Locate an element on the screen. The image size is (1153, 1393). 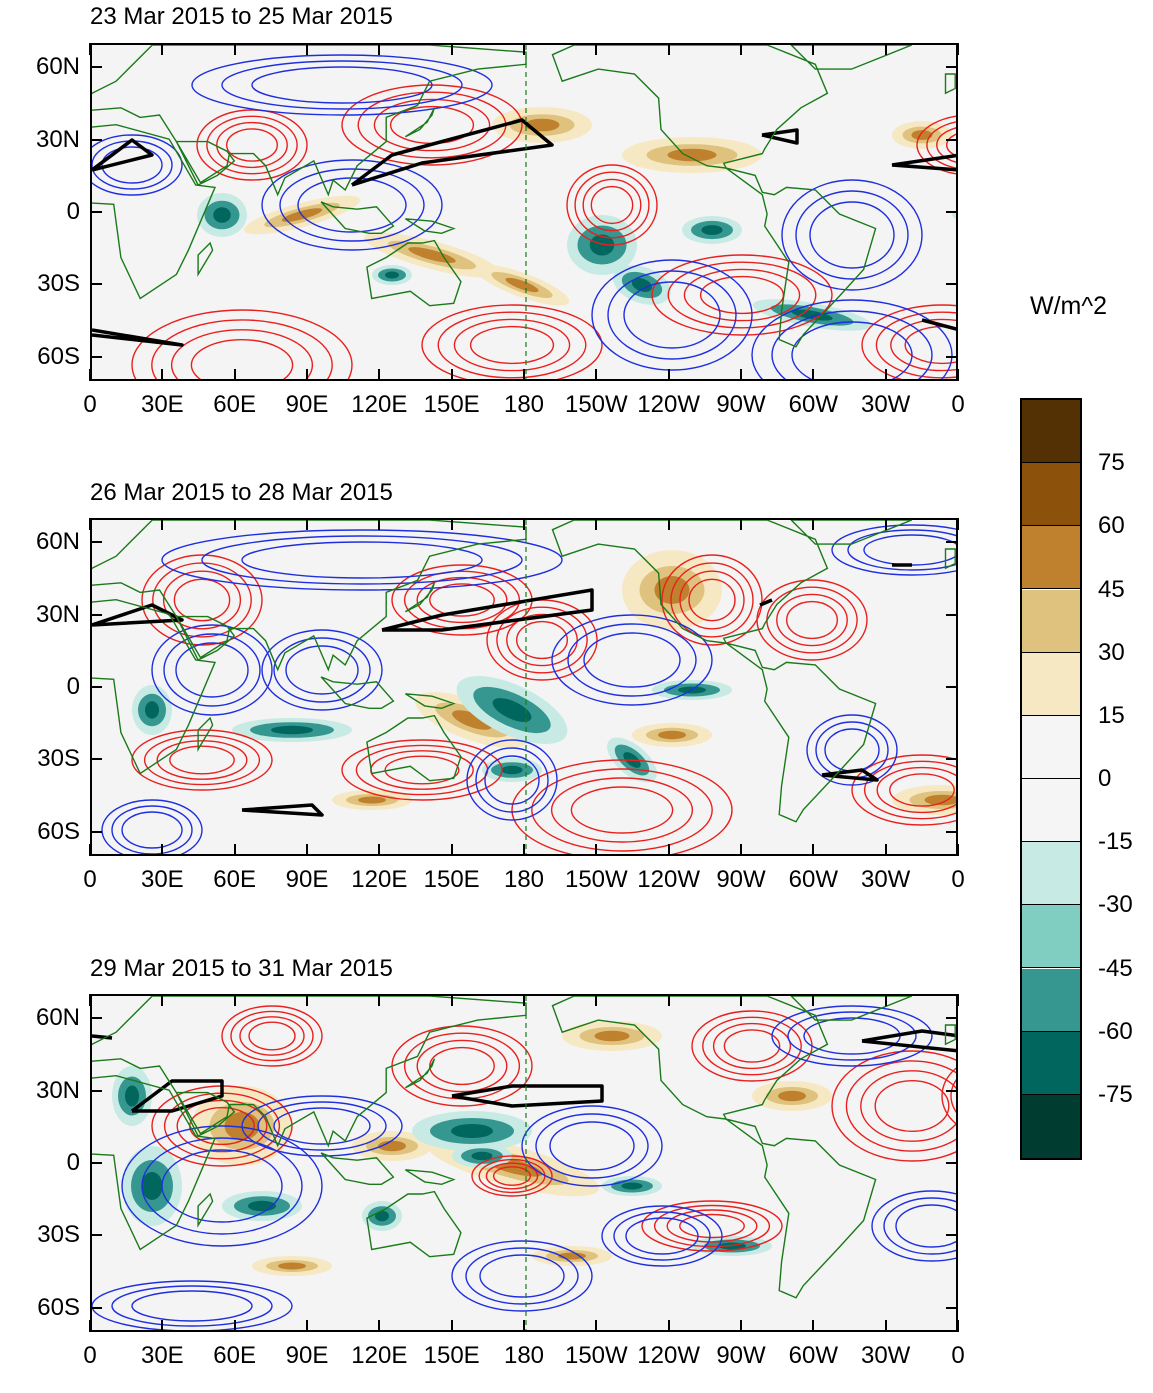
colorbar-units: W/m^2 is located at coordinates (1069, 306).